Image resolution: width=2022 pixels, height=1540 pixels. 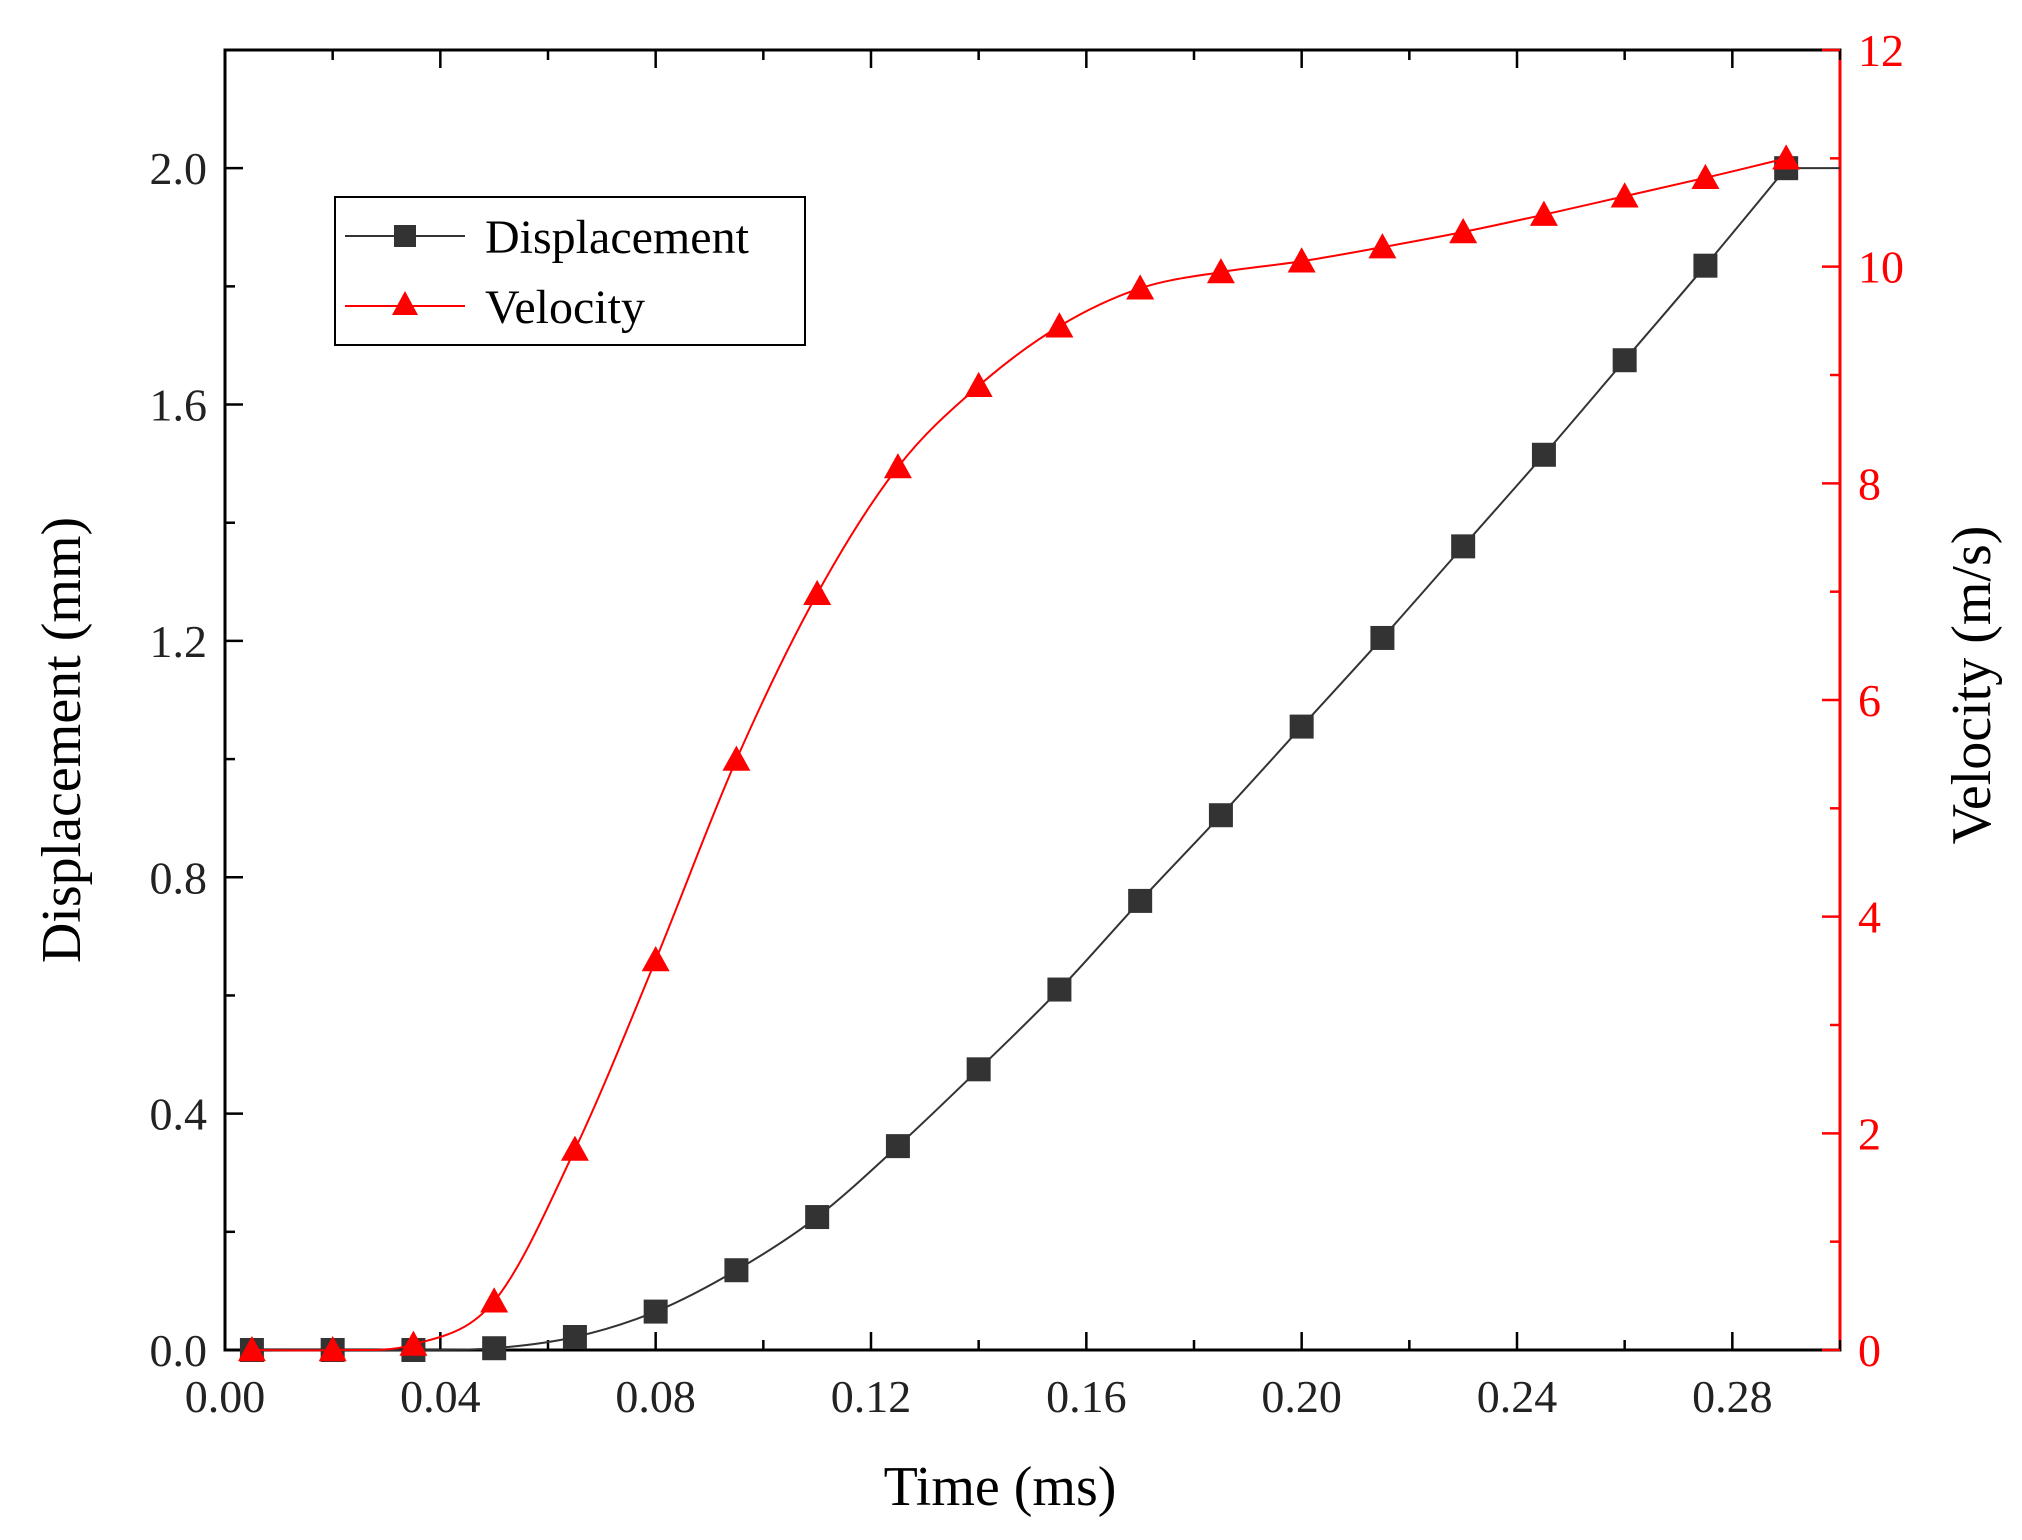 What do you see at coordinates (1086, 1396) in the screenshot?
I see `x-tick-label: 0.16` at bounding box center [1086, 1396].